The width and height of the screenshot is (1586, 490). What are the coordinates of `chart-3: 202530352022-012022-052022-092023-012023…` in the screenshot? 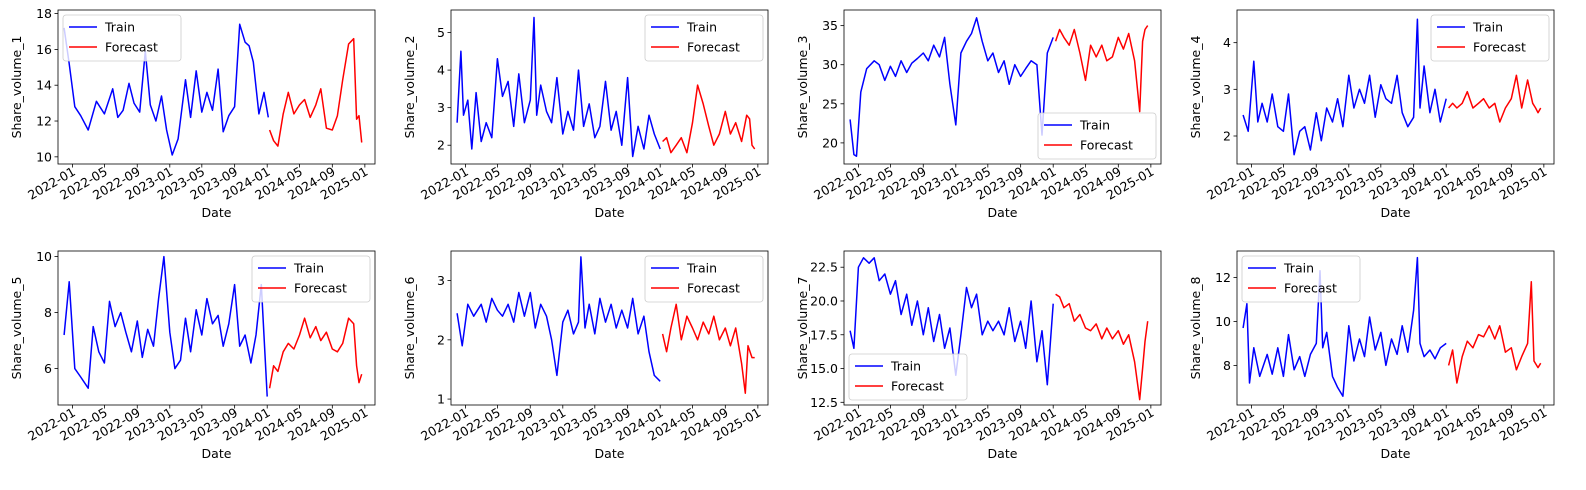 It's located at (978, 114).